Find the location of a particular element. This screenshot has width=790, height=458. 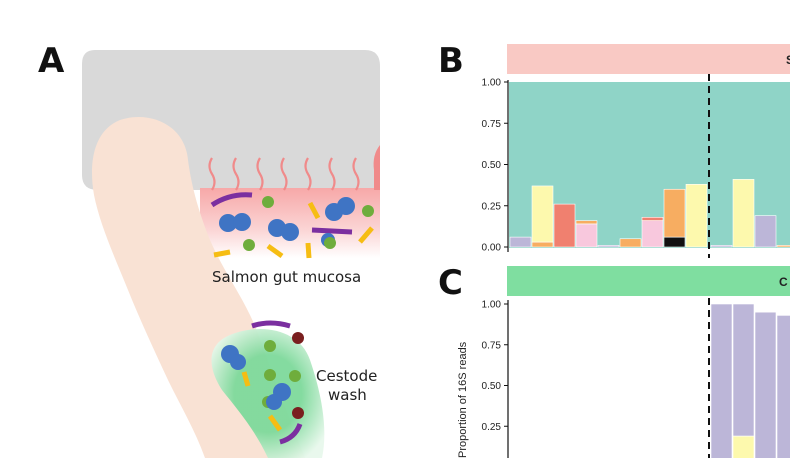

panel-c-strip-text: C is located at coordinates (783, 282).